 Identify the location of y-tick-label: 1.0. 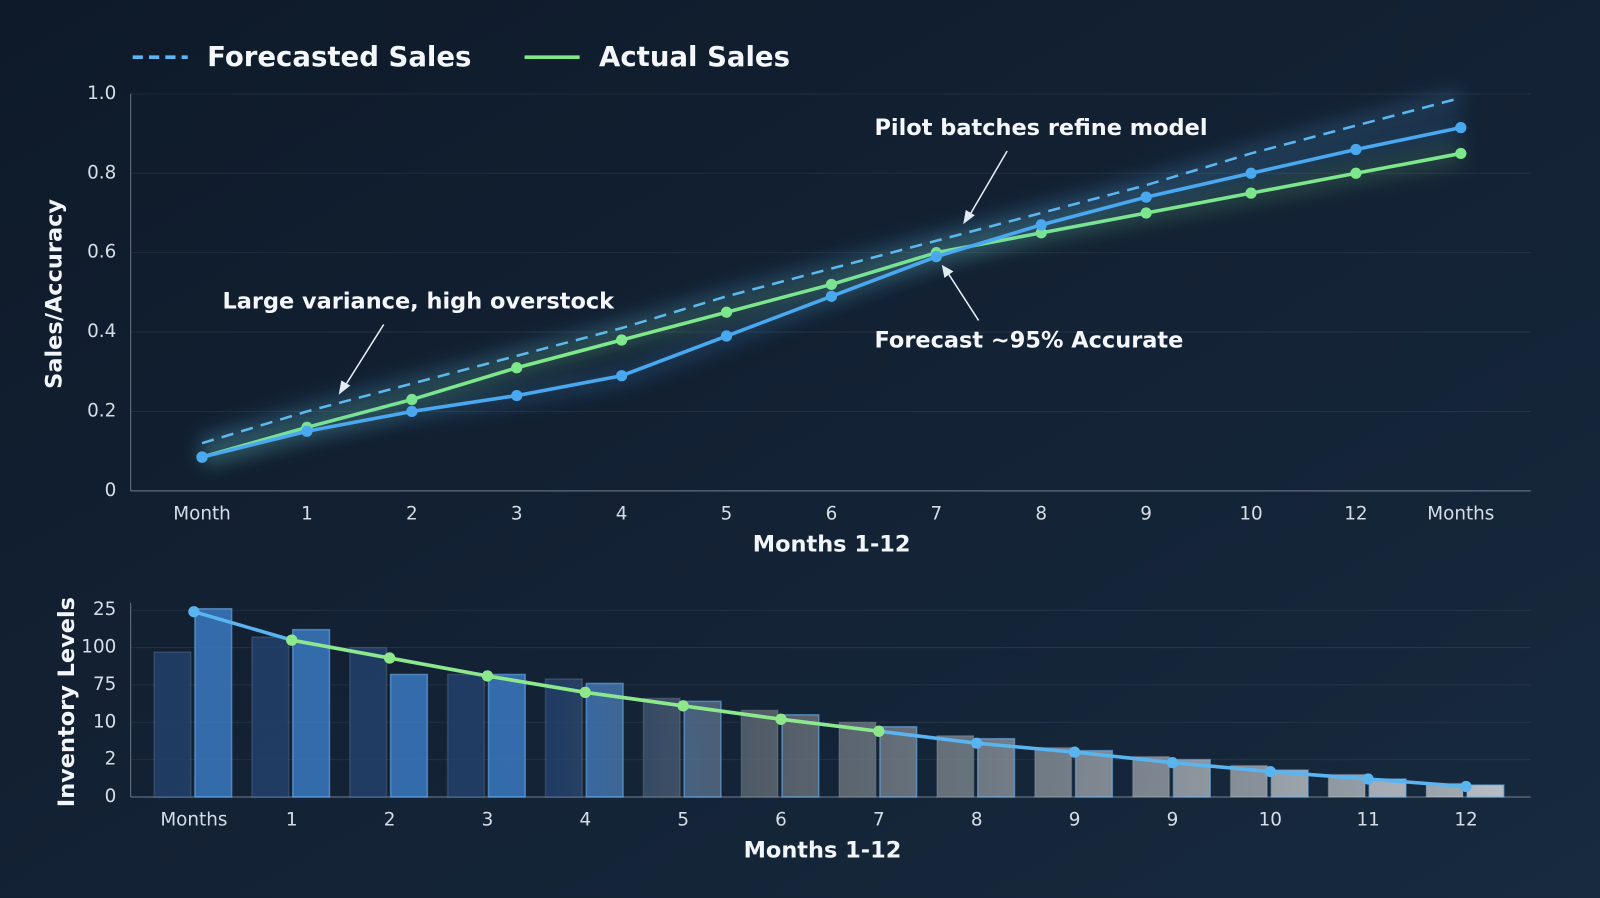
(101, 93).